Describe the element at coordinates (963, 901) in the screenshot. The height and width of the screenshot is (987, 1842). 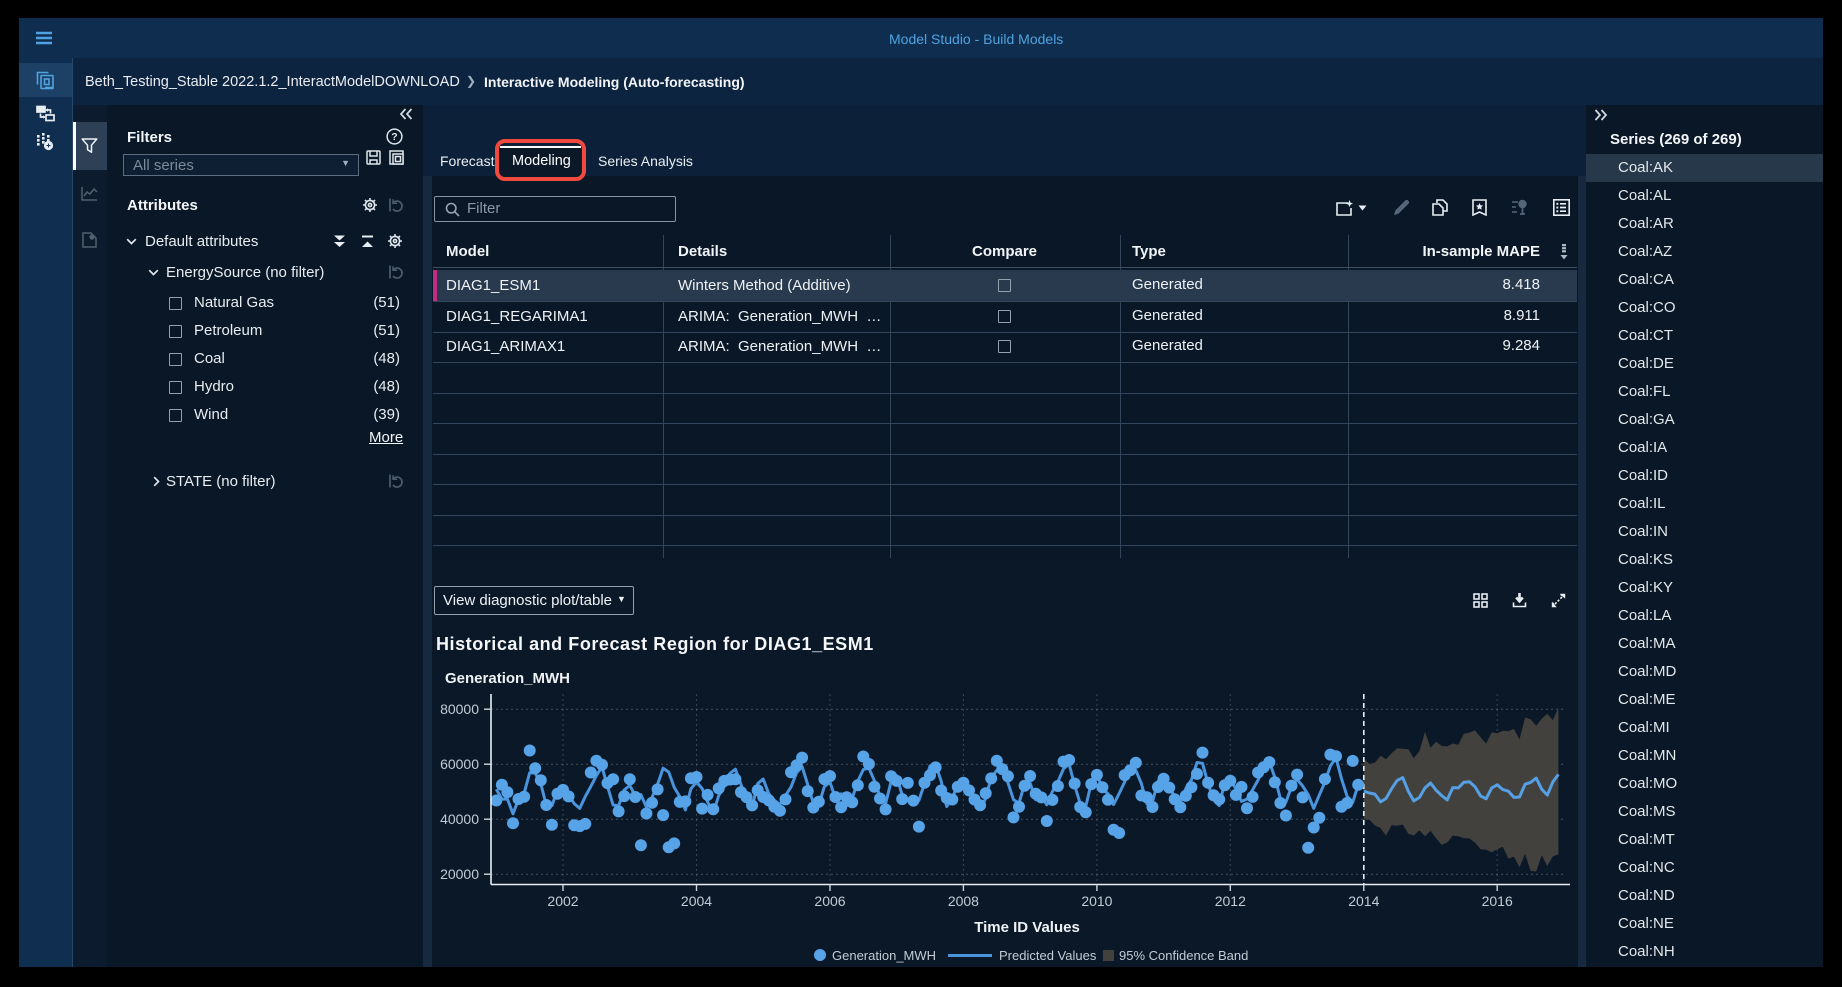
I see `svg-text: 2008` at that location.